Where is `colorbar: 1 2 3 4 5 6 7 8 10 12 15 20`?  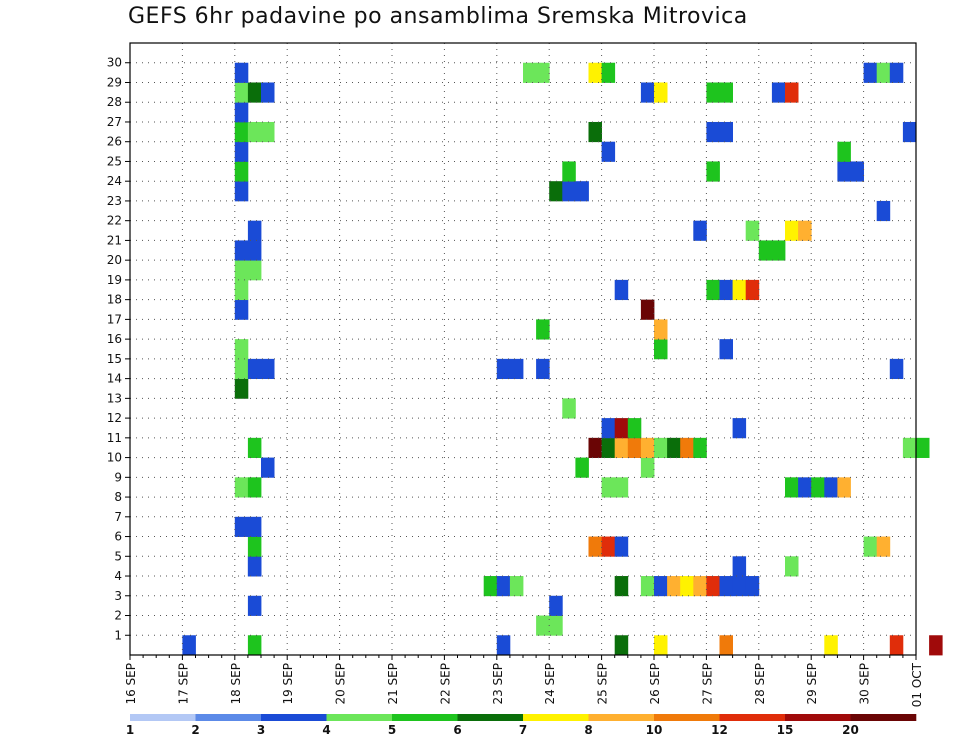
colorbar: 1 2 3 4 5 6 7 8 10 12 15 20 is located at coordinates (521, 725).